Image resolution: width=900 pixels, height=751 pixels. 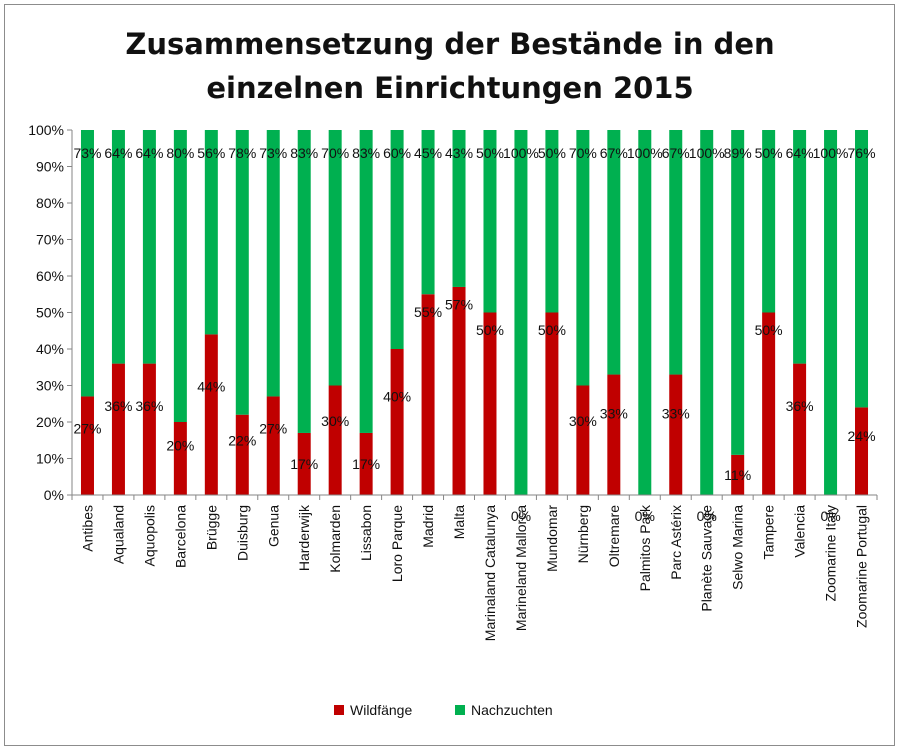 I want to click on x-tick-label: Brügge, so click(x=211, y=527).